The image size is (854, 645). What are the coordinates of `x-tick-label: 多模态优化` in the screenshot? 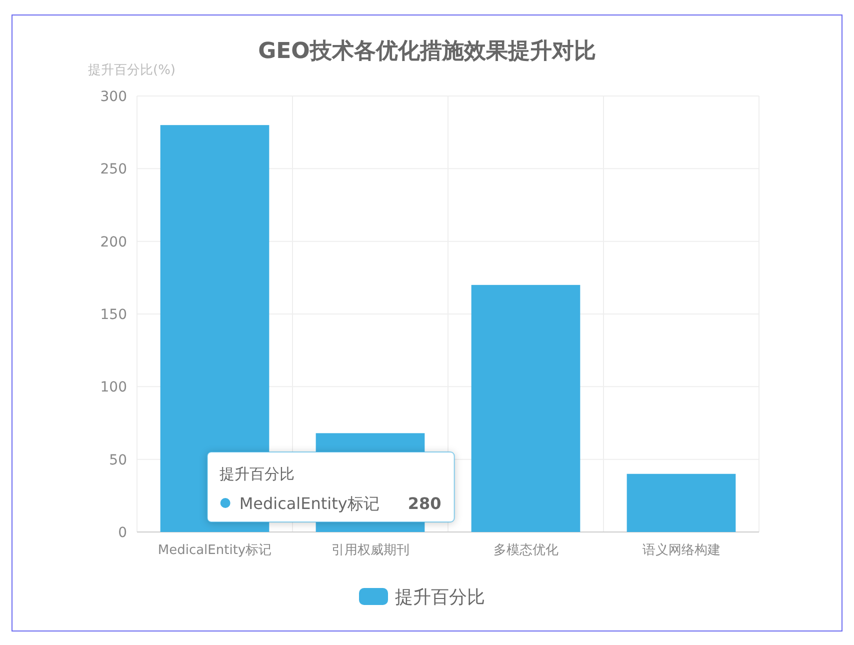 It's located at (525, 550).